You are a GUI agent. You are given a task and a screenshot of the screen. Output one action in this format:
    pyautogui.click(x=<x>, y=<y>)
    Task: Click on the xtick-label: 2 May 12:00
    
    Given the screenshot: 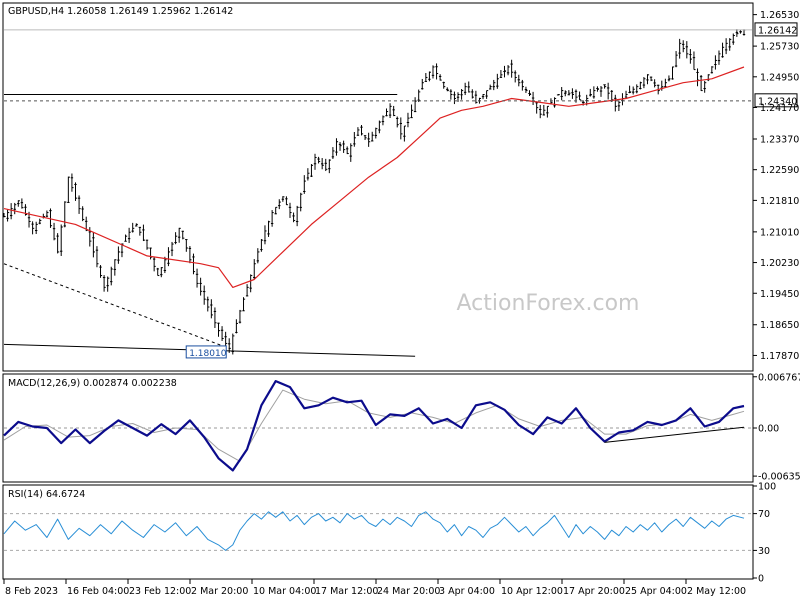 What is the action you would take?
    pyautogui.click(x=716, y=591)
    